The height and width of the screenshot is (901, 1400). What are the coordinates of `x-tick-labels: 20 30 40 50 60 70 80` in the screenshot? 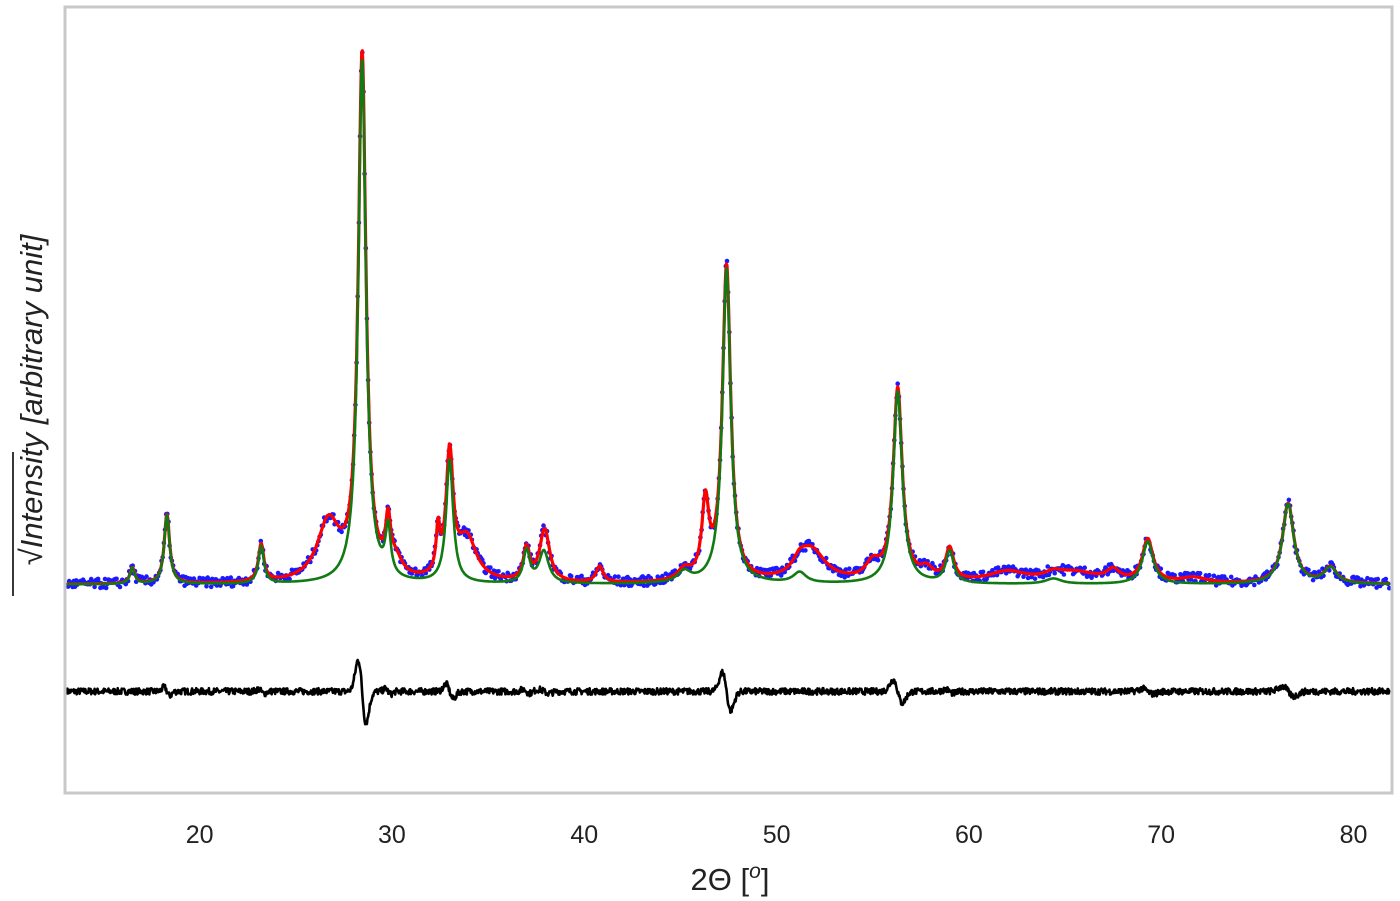 It's located at (777, 835).